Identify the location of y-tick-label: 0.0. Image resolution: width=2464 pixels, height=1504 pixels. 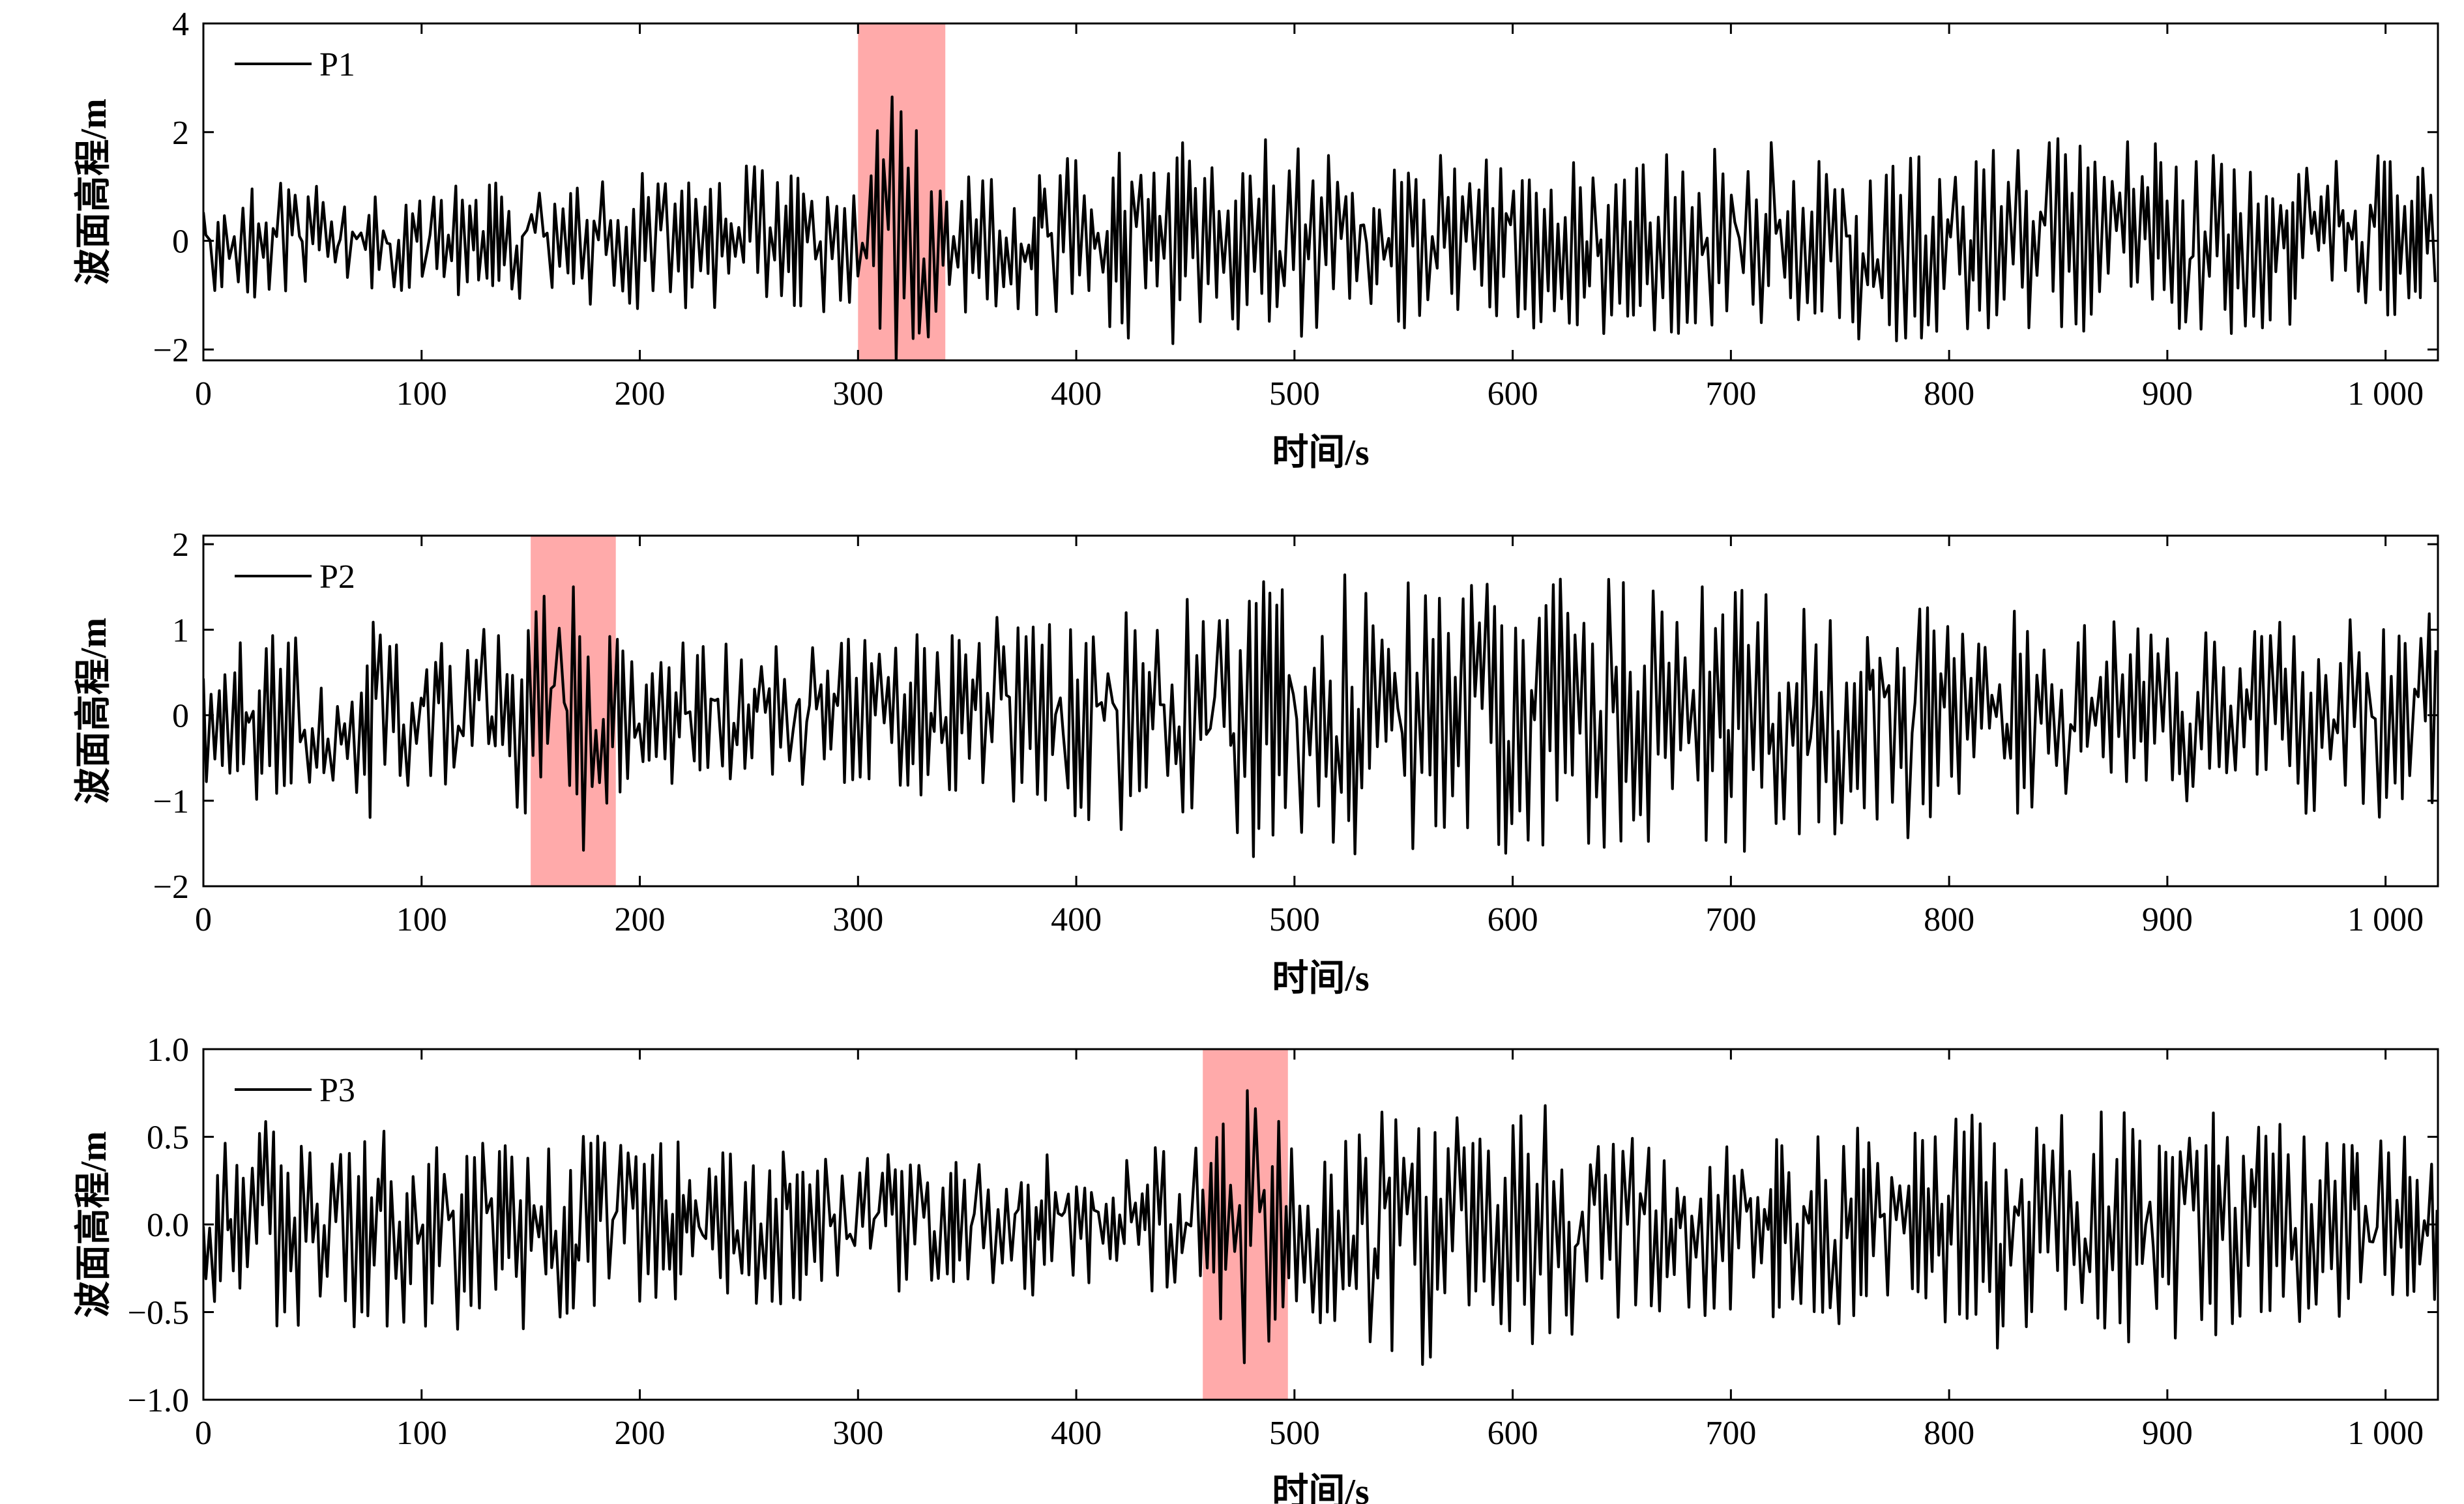
(168, 1225).